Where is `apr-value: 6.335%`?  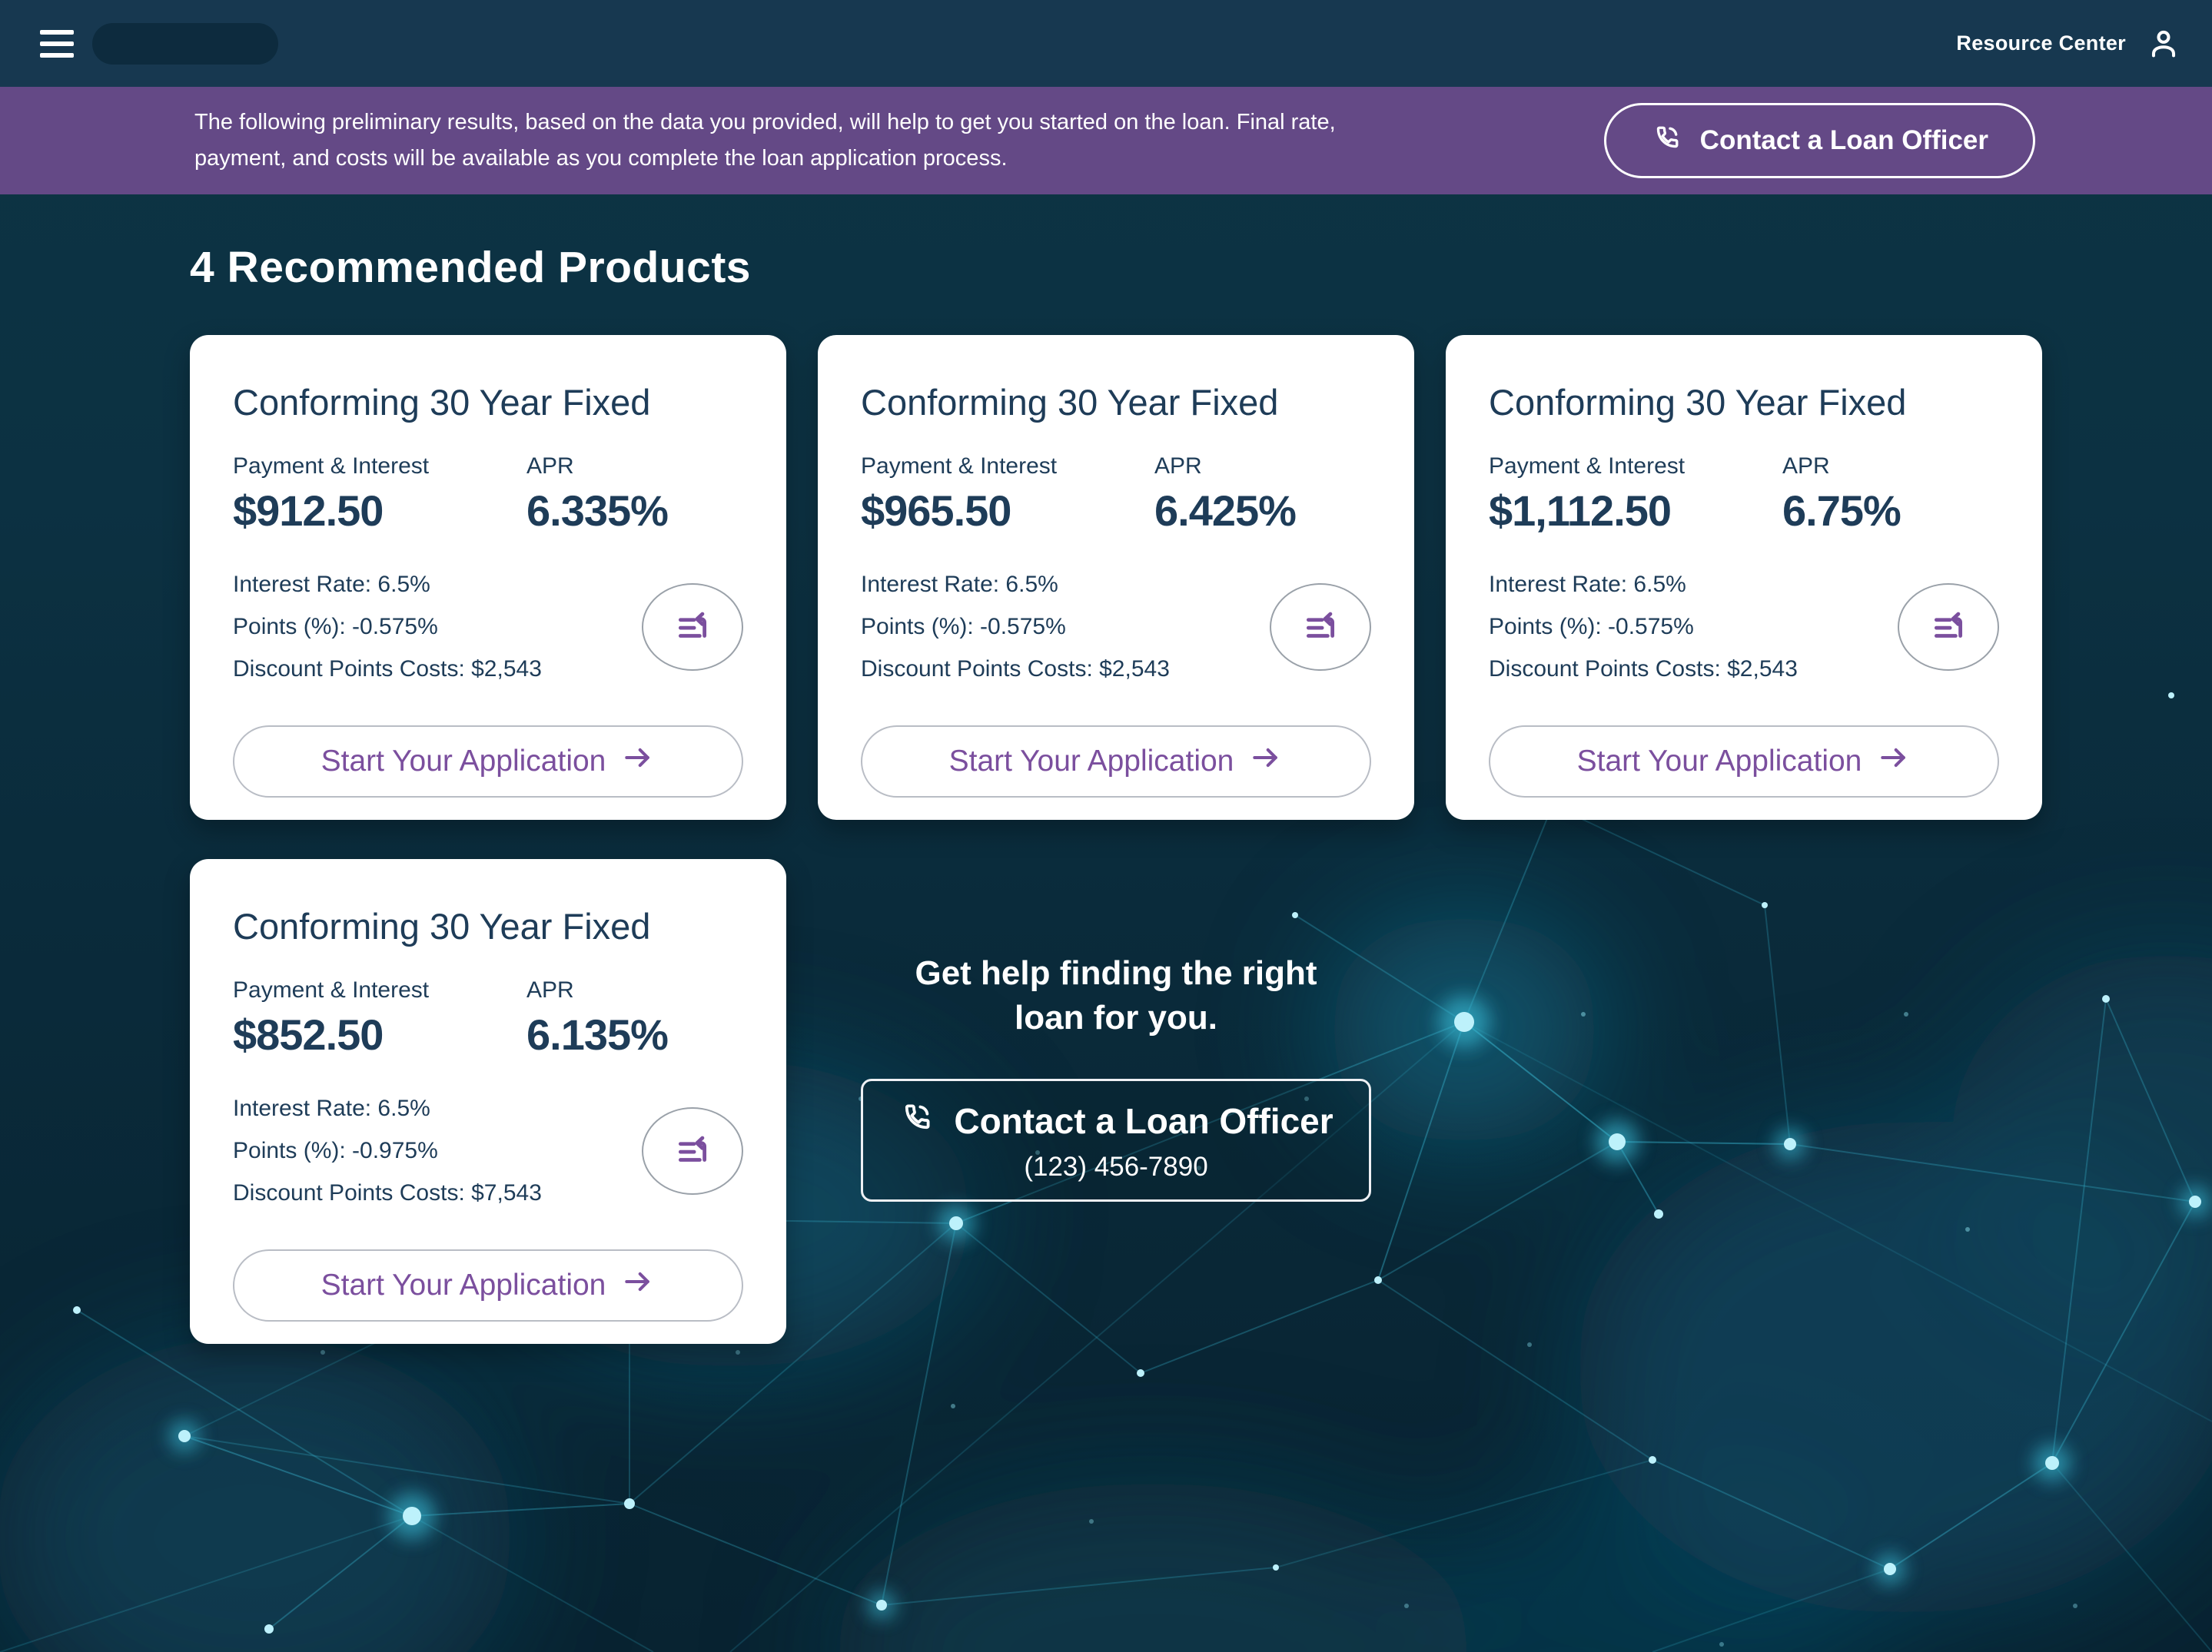
apr-value: 6.335% is located at coordinates (597, 510).